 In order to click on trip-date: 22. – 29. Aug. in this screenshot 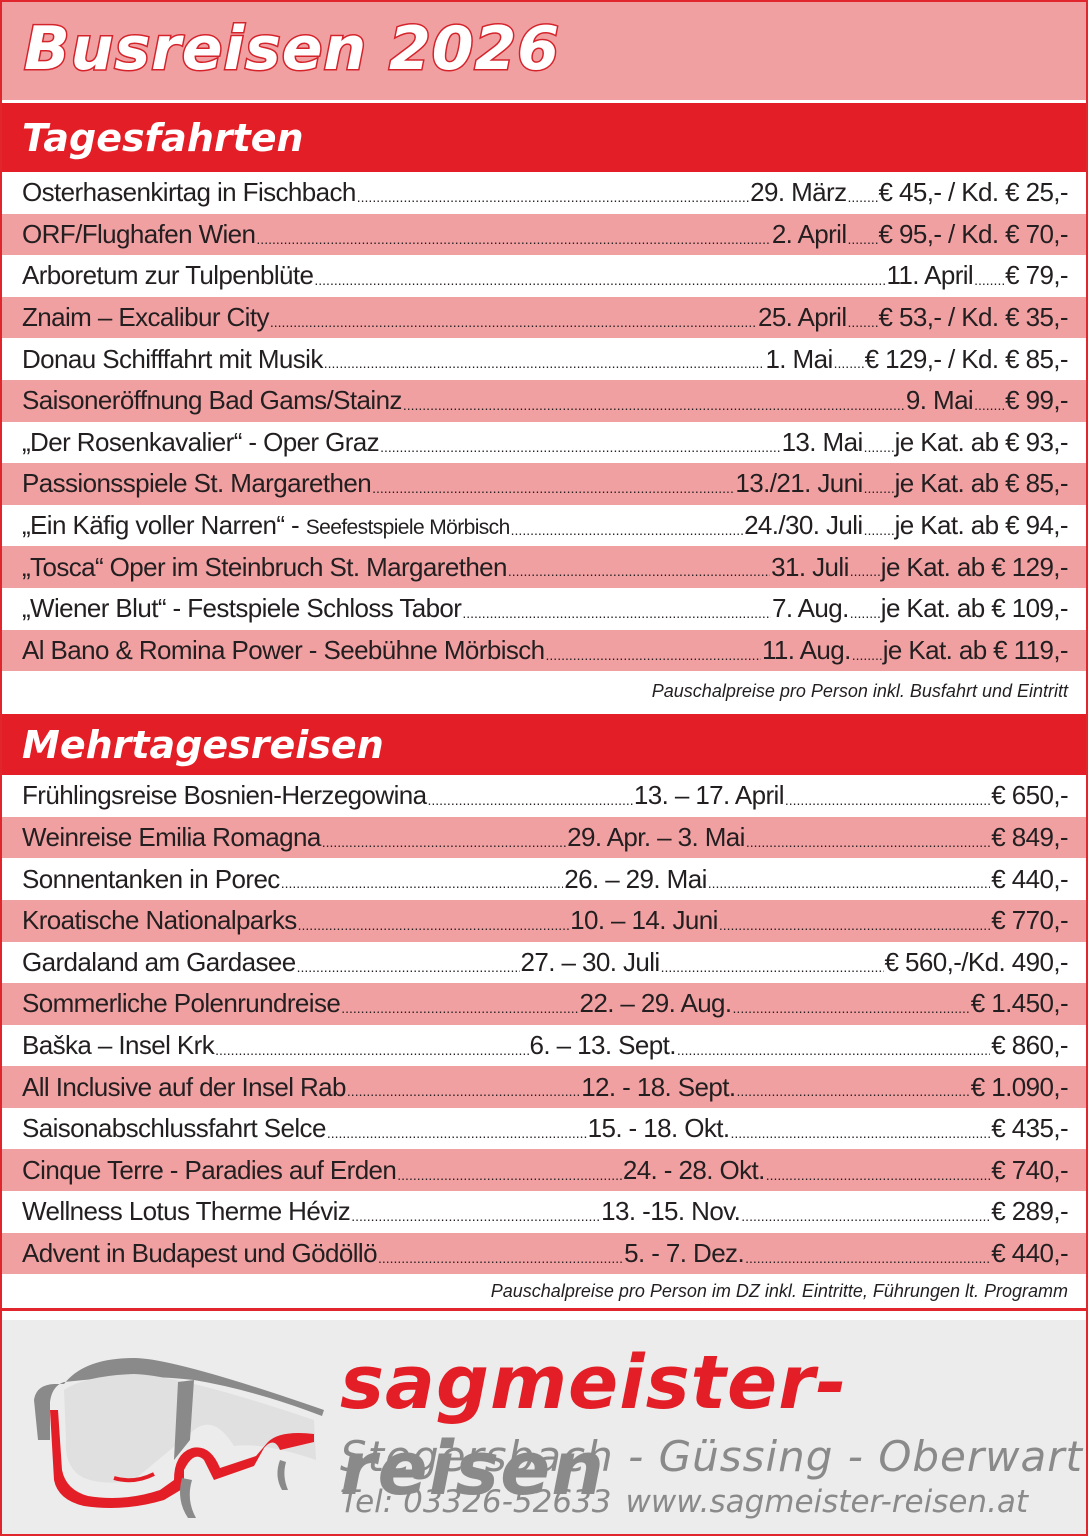, I will do `click(655, 1003)`.